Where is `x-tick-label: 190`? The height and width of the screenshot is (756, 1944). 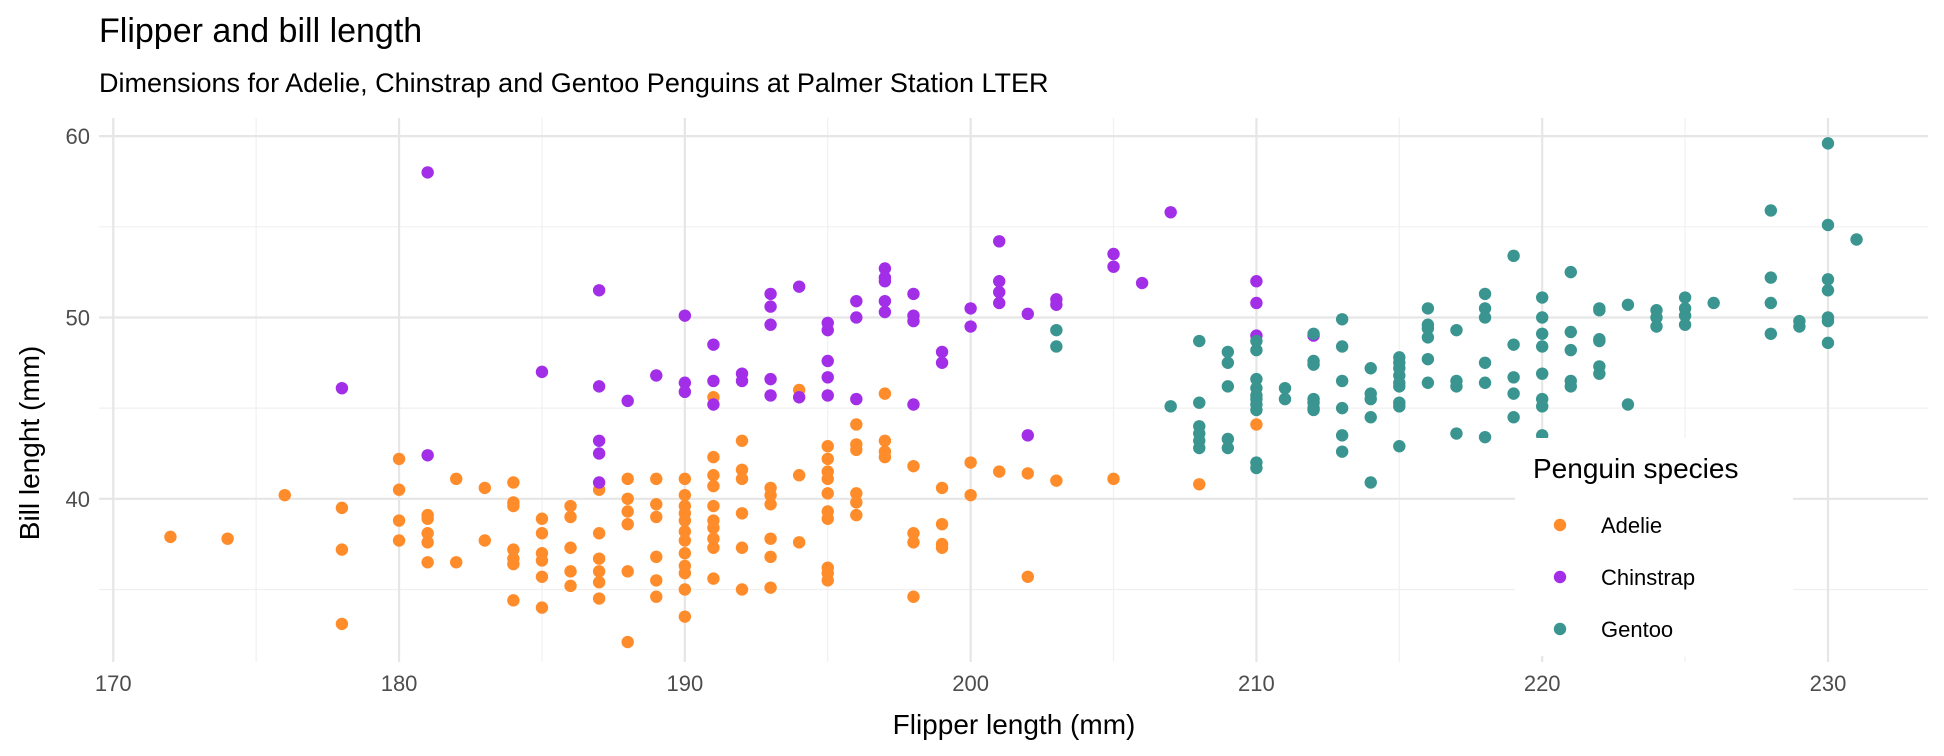
x-tick-label: 190 is located at coordinates (684, 683).